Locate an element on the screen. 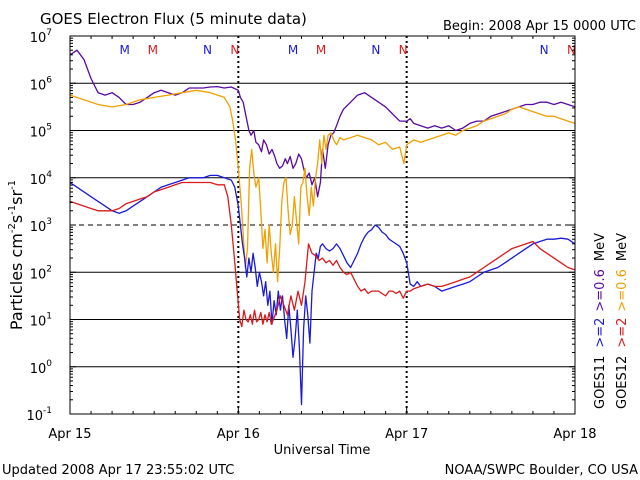 This screenshot has height=480, width=640. y-tick-label: 10⁷ is located at coordinates (41, 37).